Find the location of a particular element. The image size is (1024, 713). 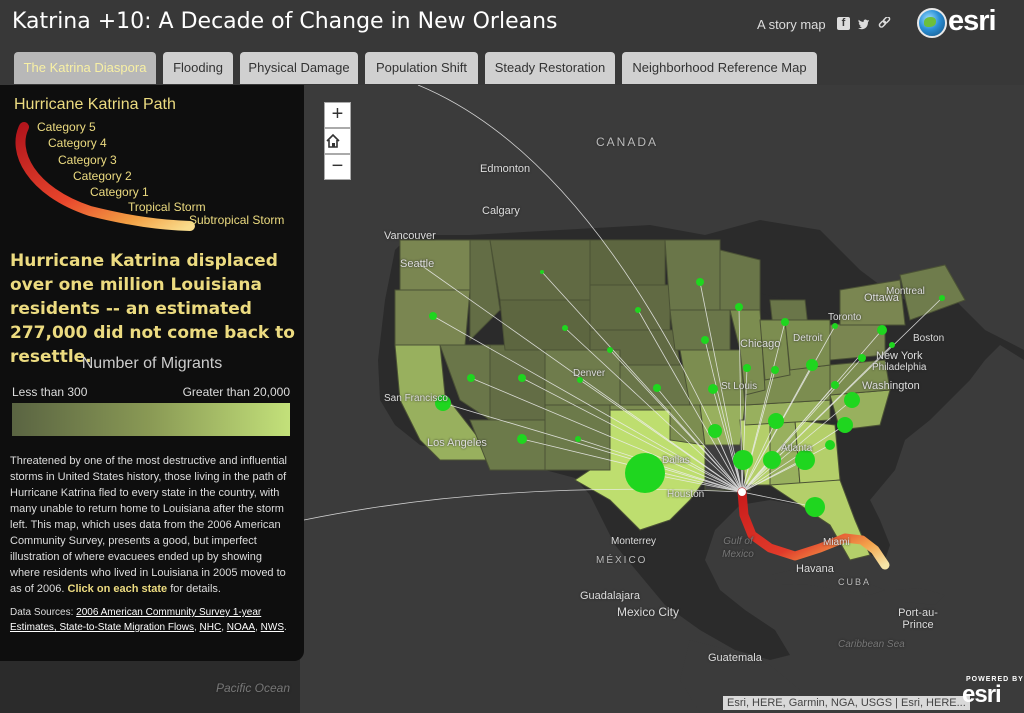

label-guatemala: Guatemala is located at coordinates (735, 658).